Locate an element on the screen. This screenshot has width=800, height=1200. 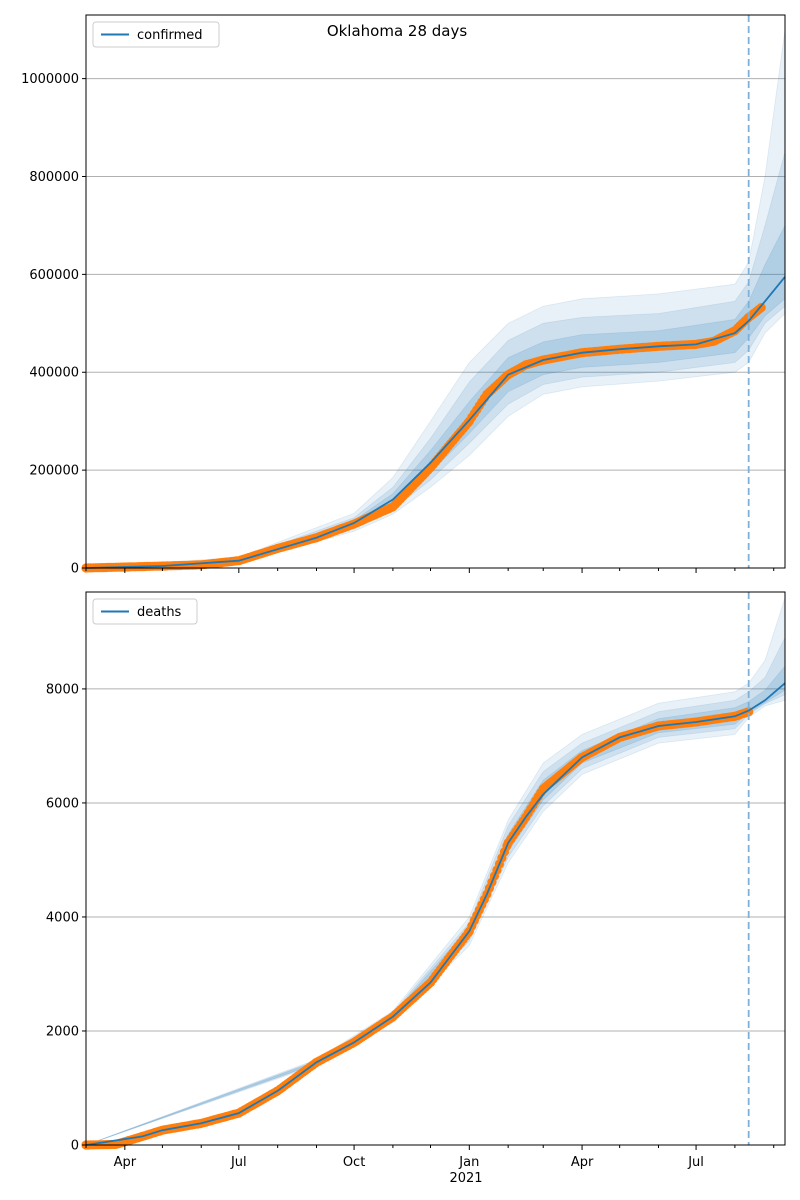
y-tick-label: 600000 is located at coordinates (54, 275).